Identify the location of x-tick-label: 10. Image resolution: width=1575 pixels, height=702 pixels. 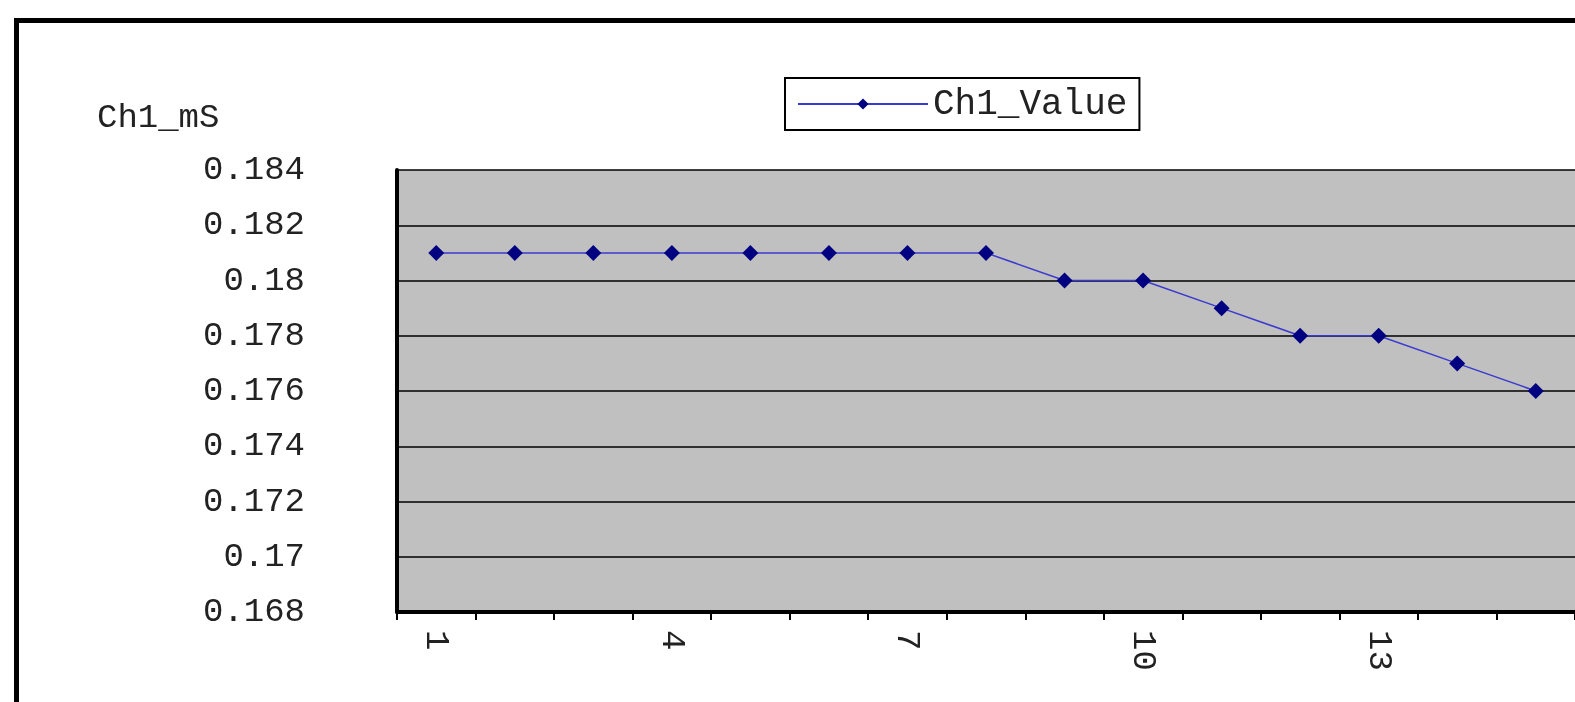
(1143, 650).